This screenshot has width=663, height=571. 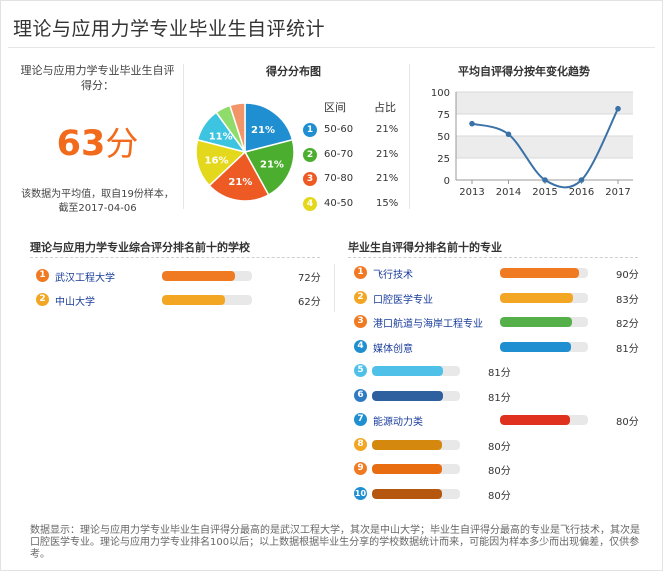 I want to click on rank-badge: 10, so click(x=360, y=493).